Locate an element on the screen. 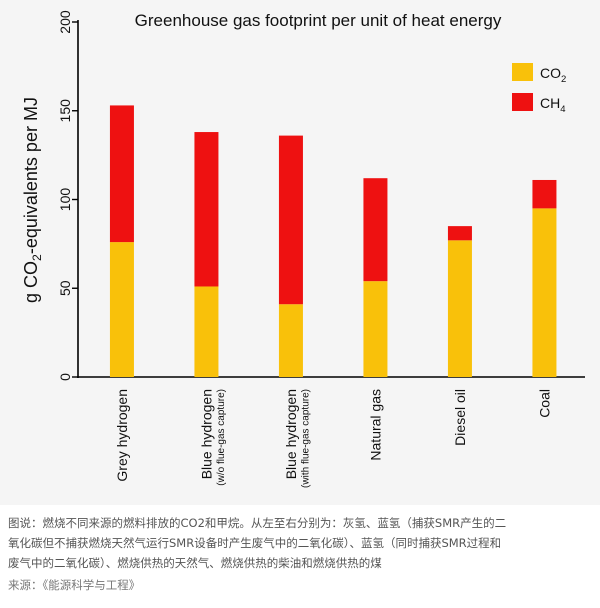 The image size is (600, 608). legend-swatch-co2 is located at coordinates (522, 72).